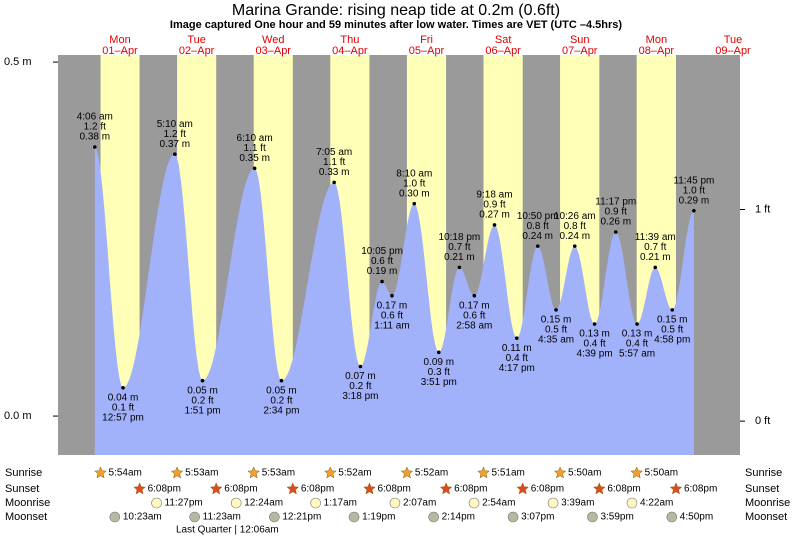  I want to click on moonset-time: 3:07pm, so click(537, 517).